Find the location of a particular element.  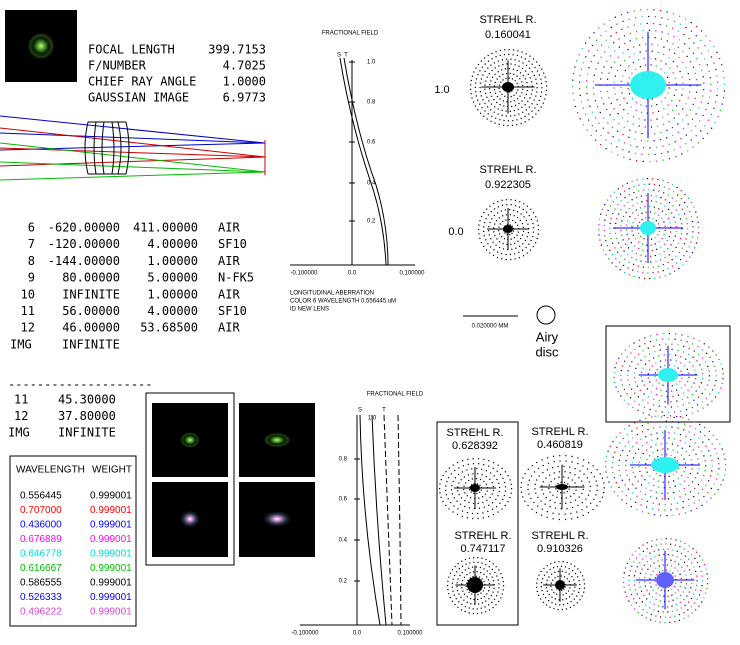

label: 4.7025 is located at coordinates (244, 66).